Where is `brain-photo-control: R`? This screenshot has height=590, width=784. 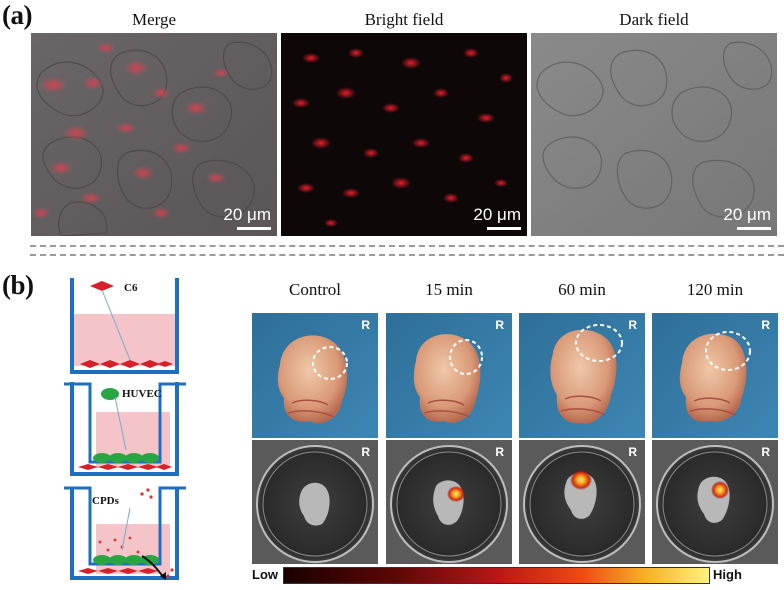 brain-photo-control: R is located at coordinates (315, 375).